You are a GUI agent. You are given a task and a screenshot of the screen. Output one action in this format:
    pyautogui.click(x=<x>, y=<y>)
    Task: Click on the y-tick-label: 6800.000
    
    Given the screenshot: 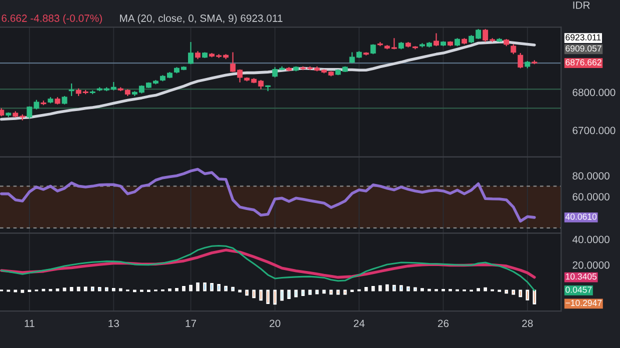 What is the action you would take?
    pyautogui.click(x=594, y=92)
    